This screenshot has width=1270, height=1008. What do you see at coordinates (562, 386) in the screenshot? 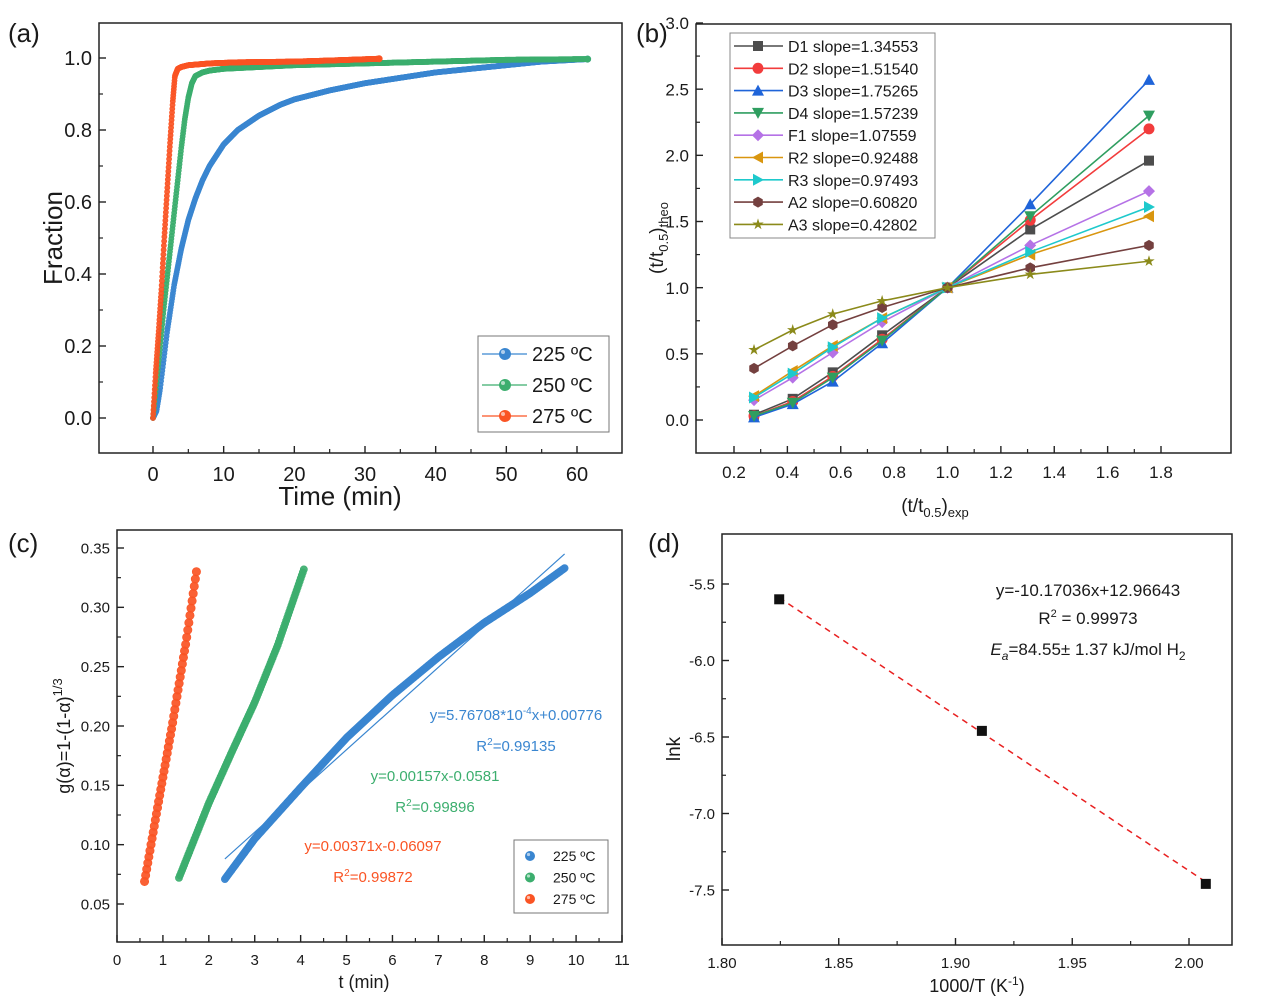
I see `legend-label-a: 250 ºC` at bounding box center [562, 386].